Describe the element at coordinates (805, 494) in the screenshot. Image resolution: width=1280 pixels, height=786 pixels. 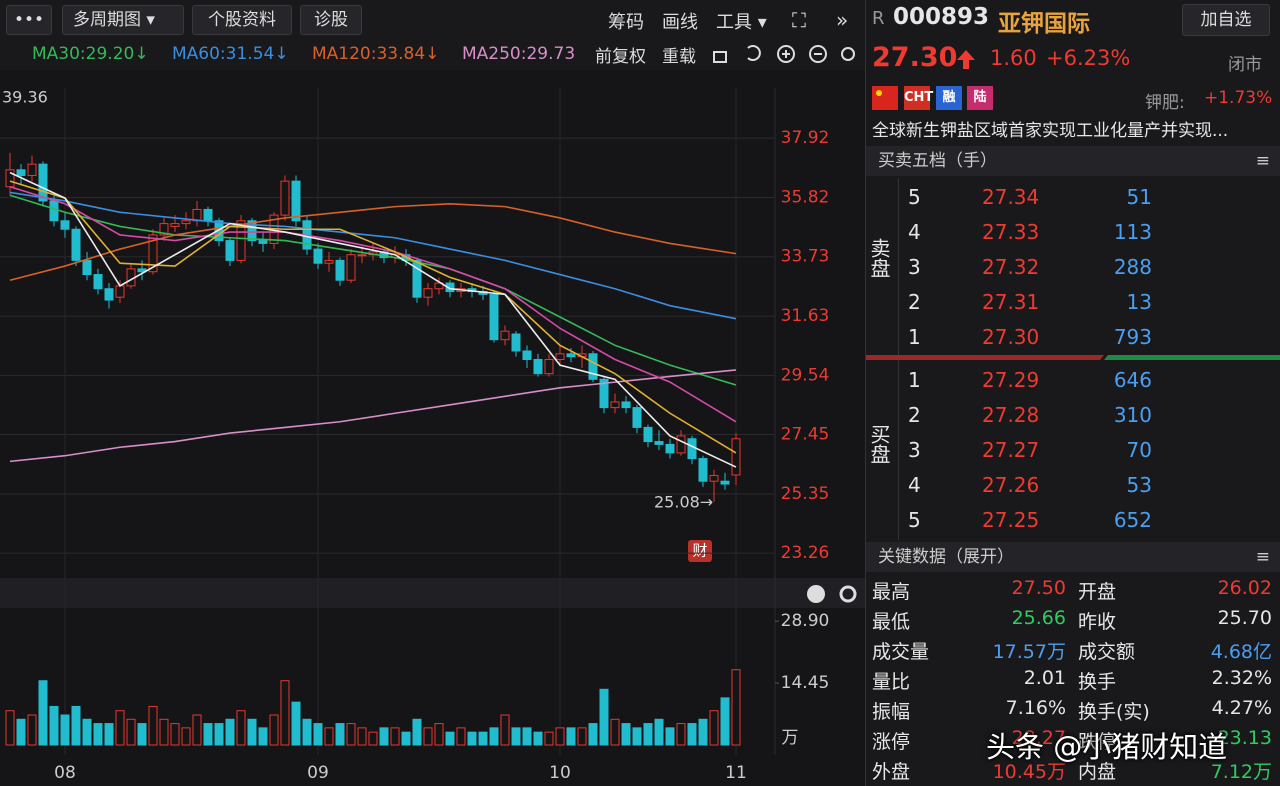
I see `y-tick-label: 25.35` at that location.